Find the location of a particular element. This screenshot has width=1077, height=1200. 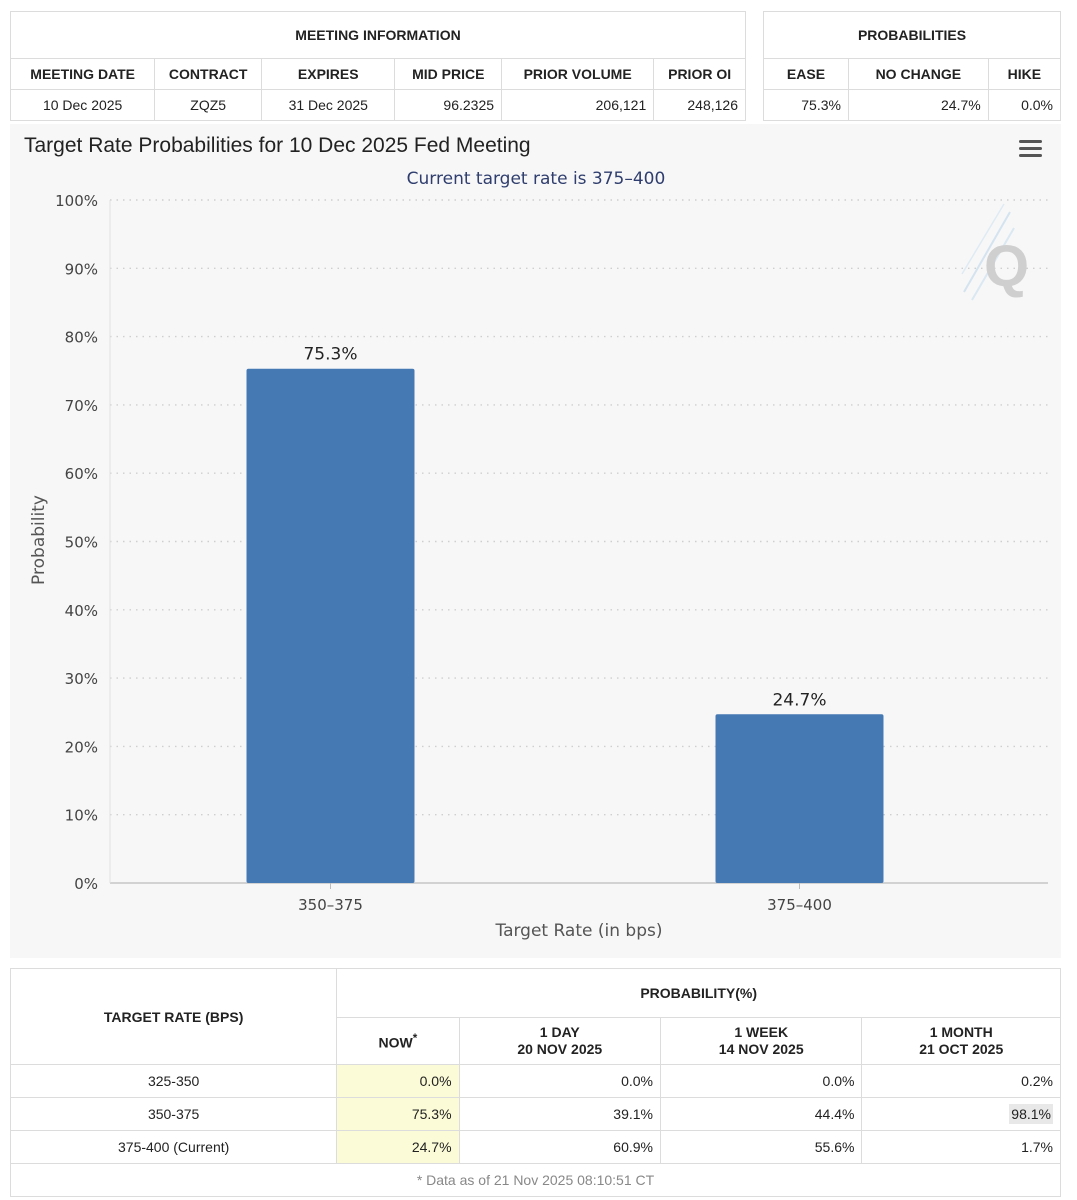

data-labels: 75.3% 24.7% is located at coordinates (564, 528).